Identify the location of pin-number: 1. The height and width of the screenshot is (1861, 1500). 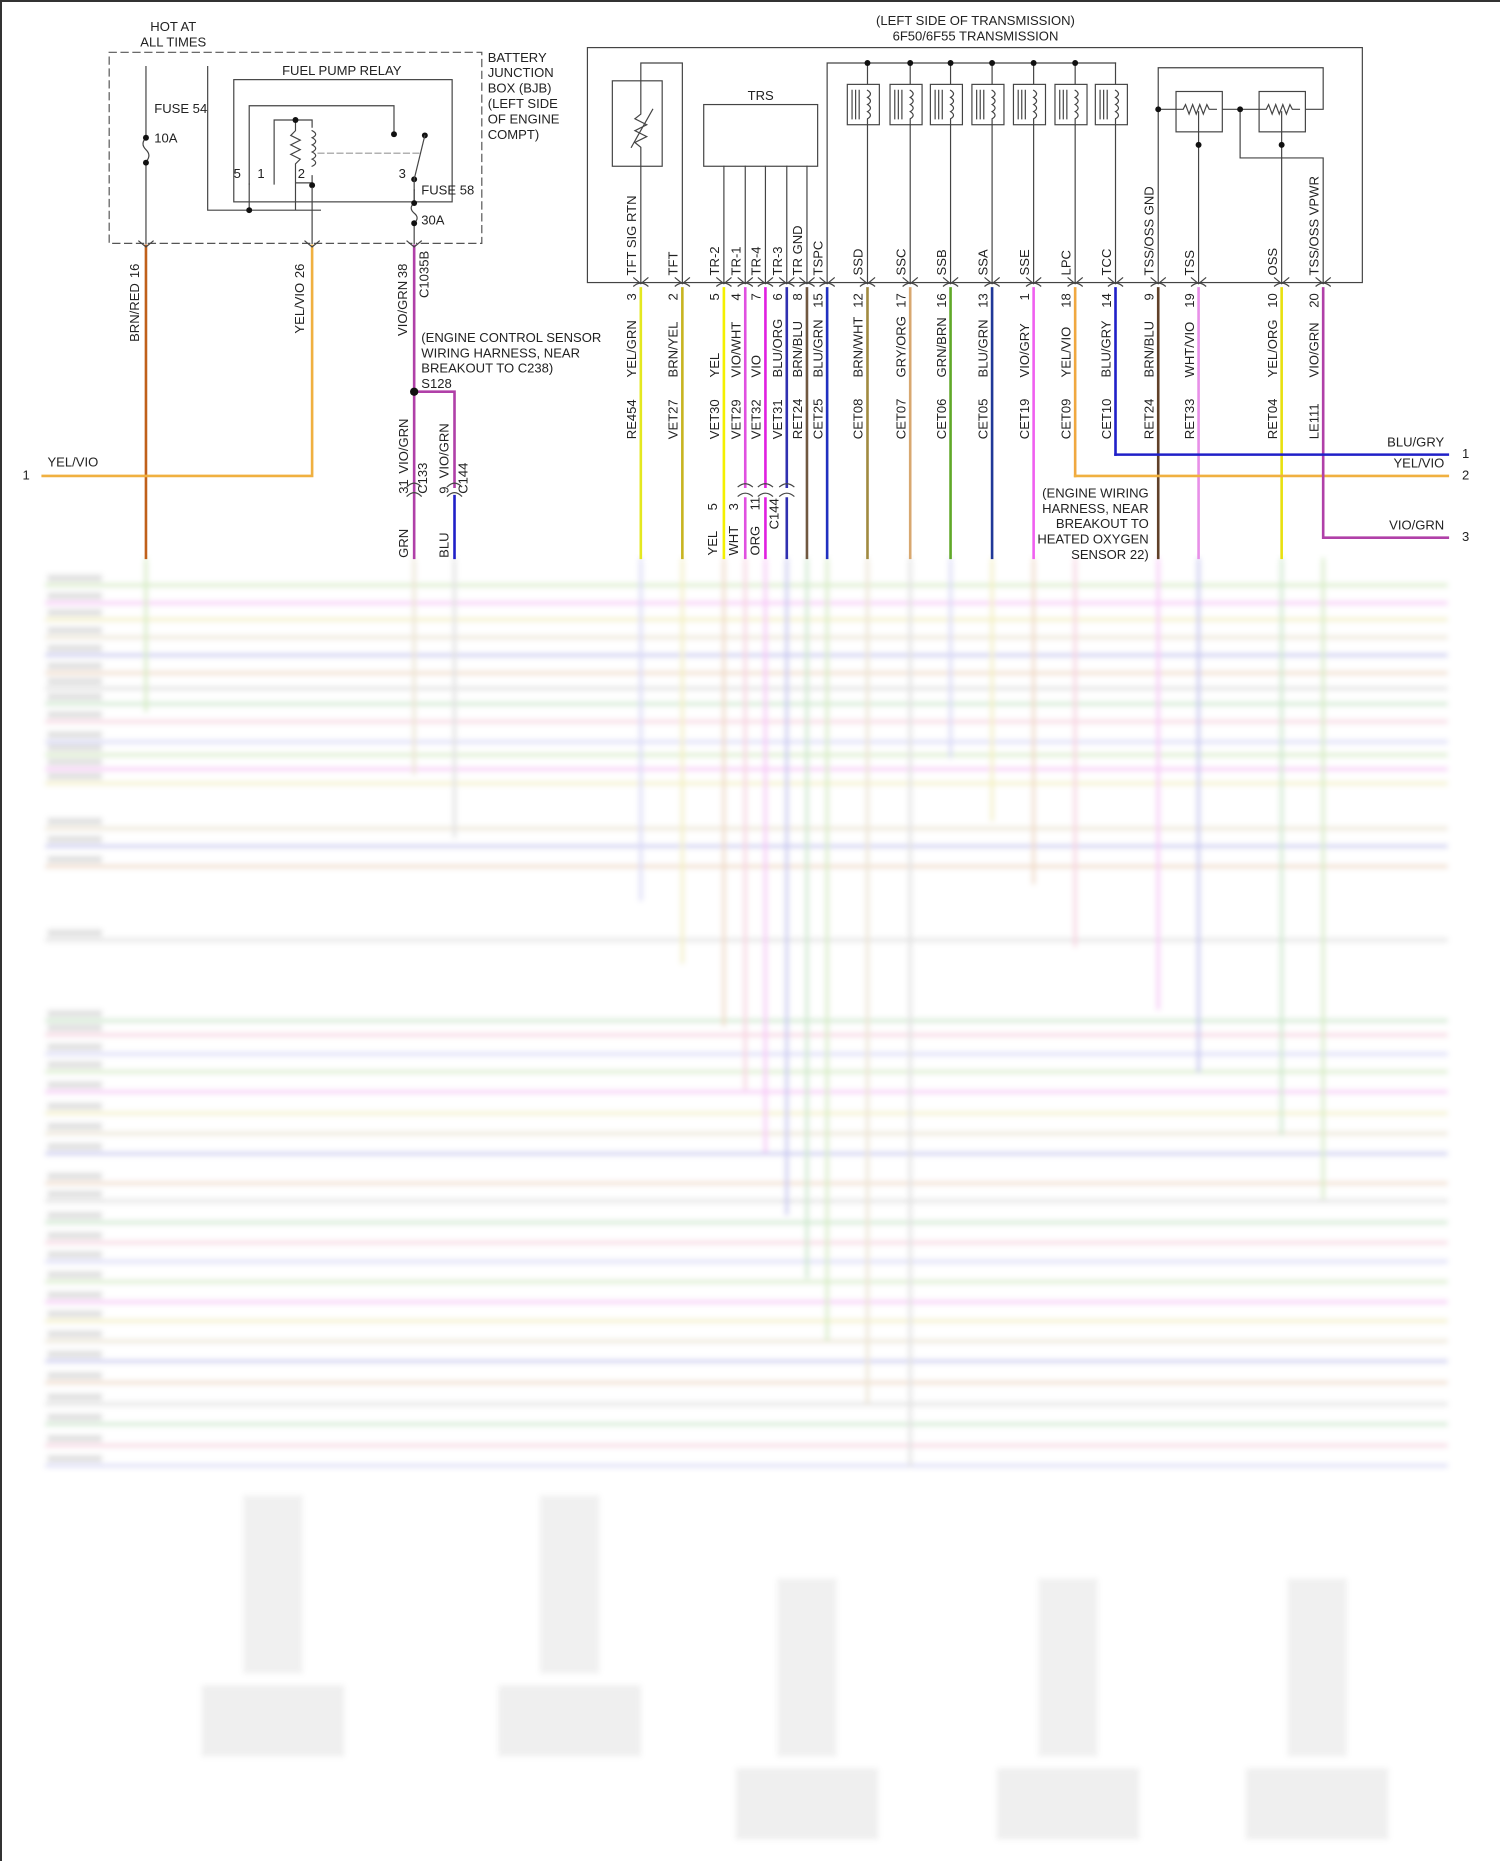
(1024, 296).